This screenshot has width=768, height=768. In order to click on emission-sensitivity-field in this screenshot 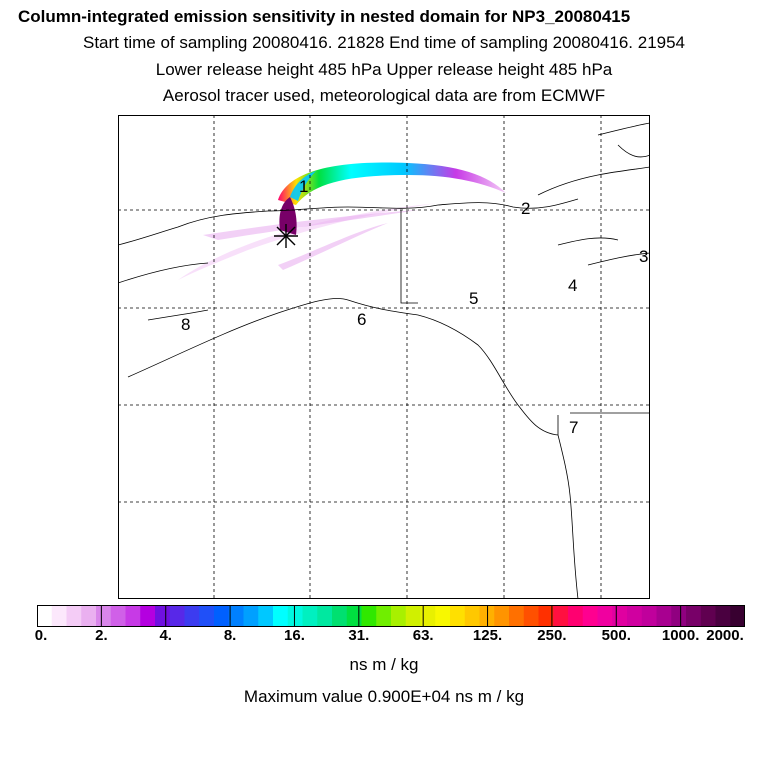, I will do `click(342, 221)`.